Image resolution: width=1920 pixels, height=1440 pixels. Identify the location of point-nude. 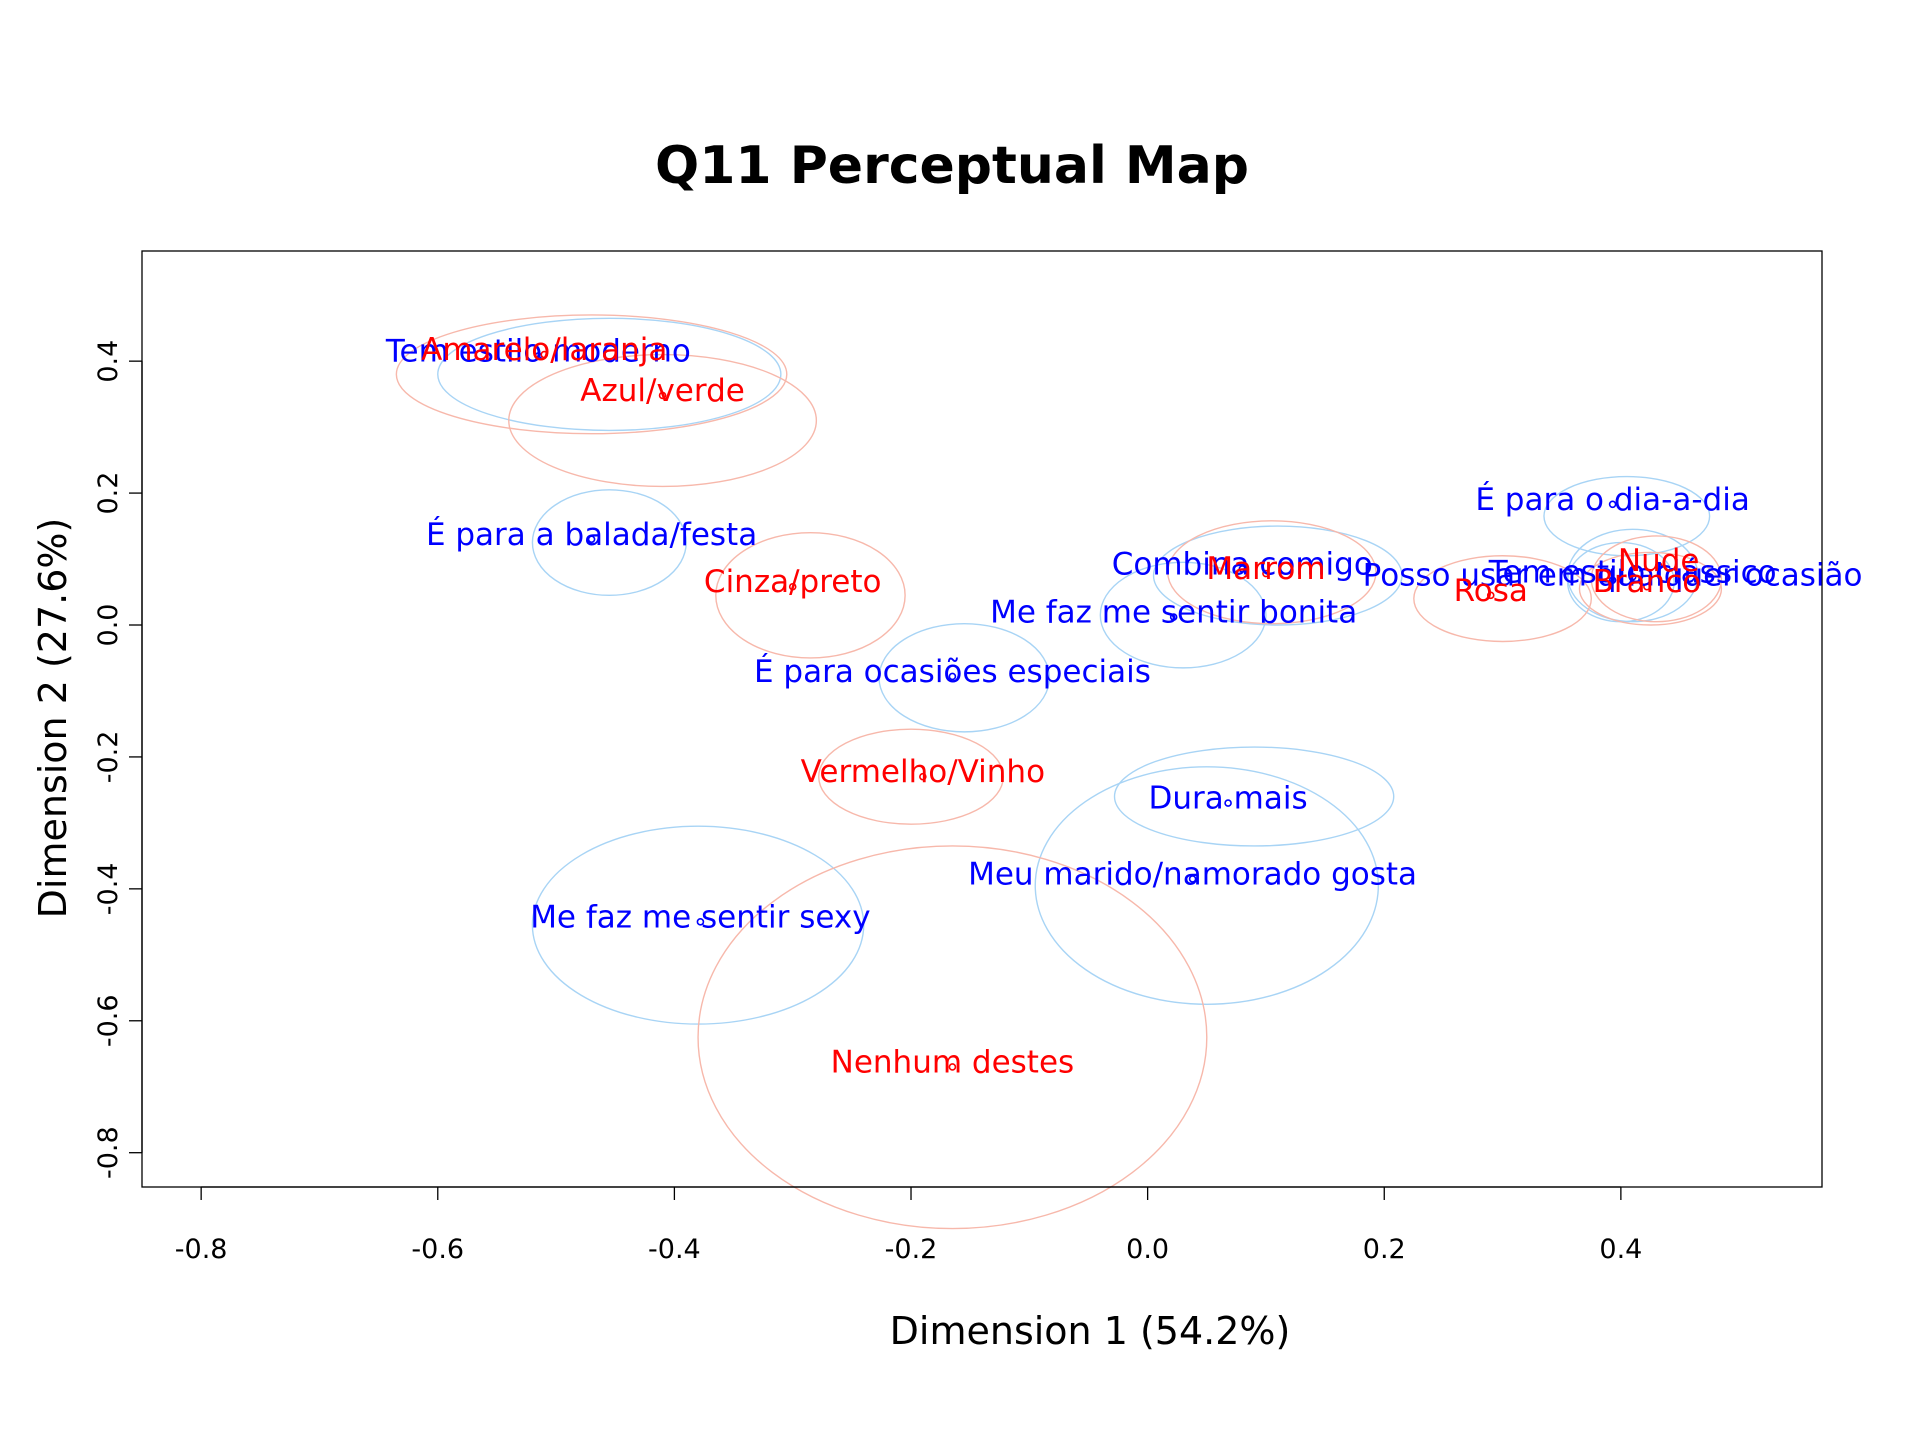
(1658, 565).